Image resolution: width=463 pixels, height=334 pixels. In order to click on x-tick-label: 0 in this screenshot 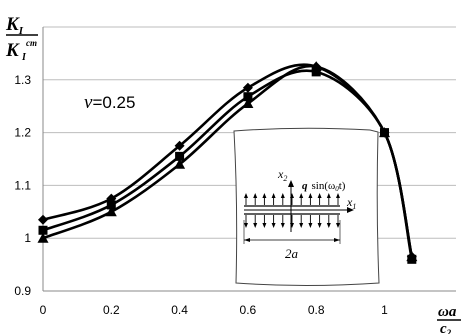, I will do `click(43, 310)`.